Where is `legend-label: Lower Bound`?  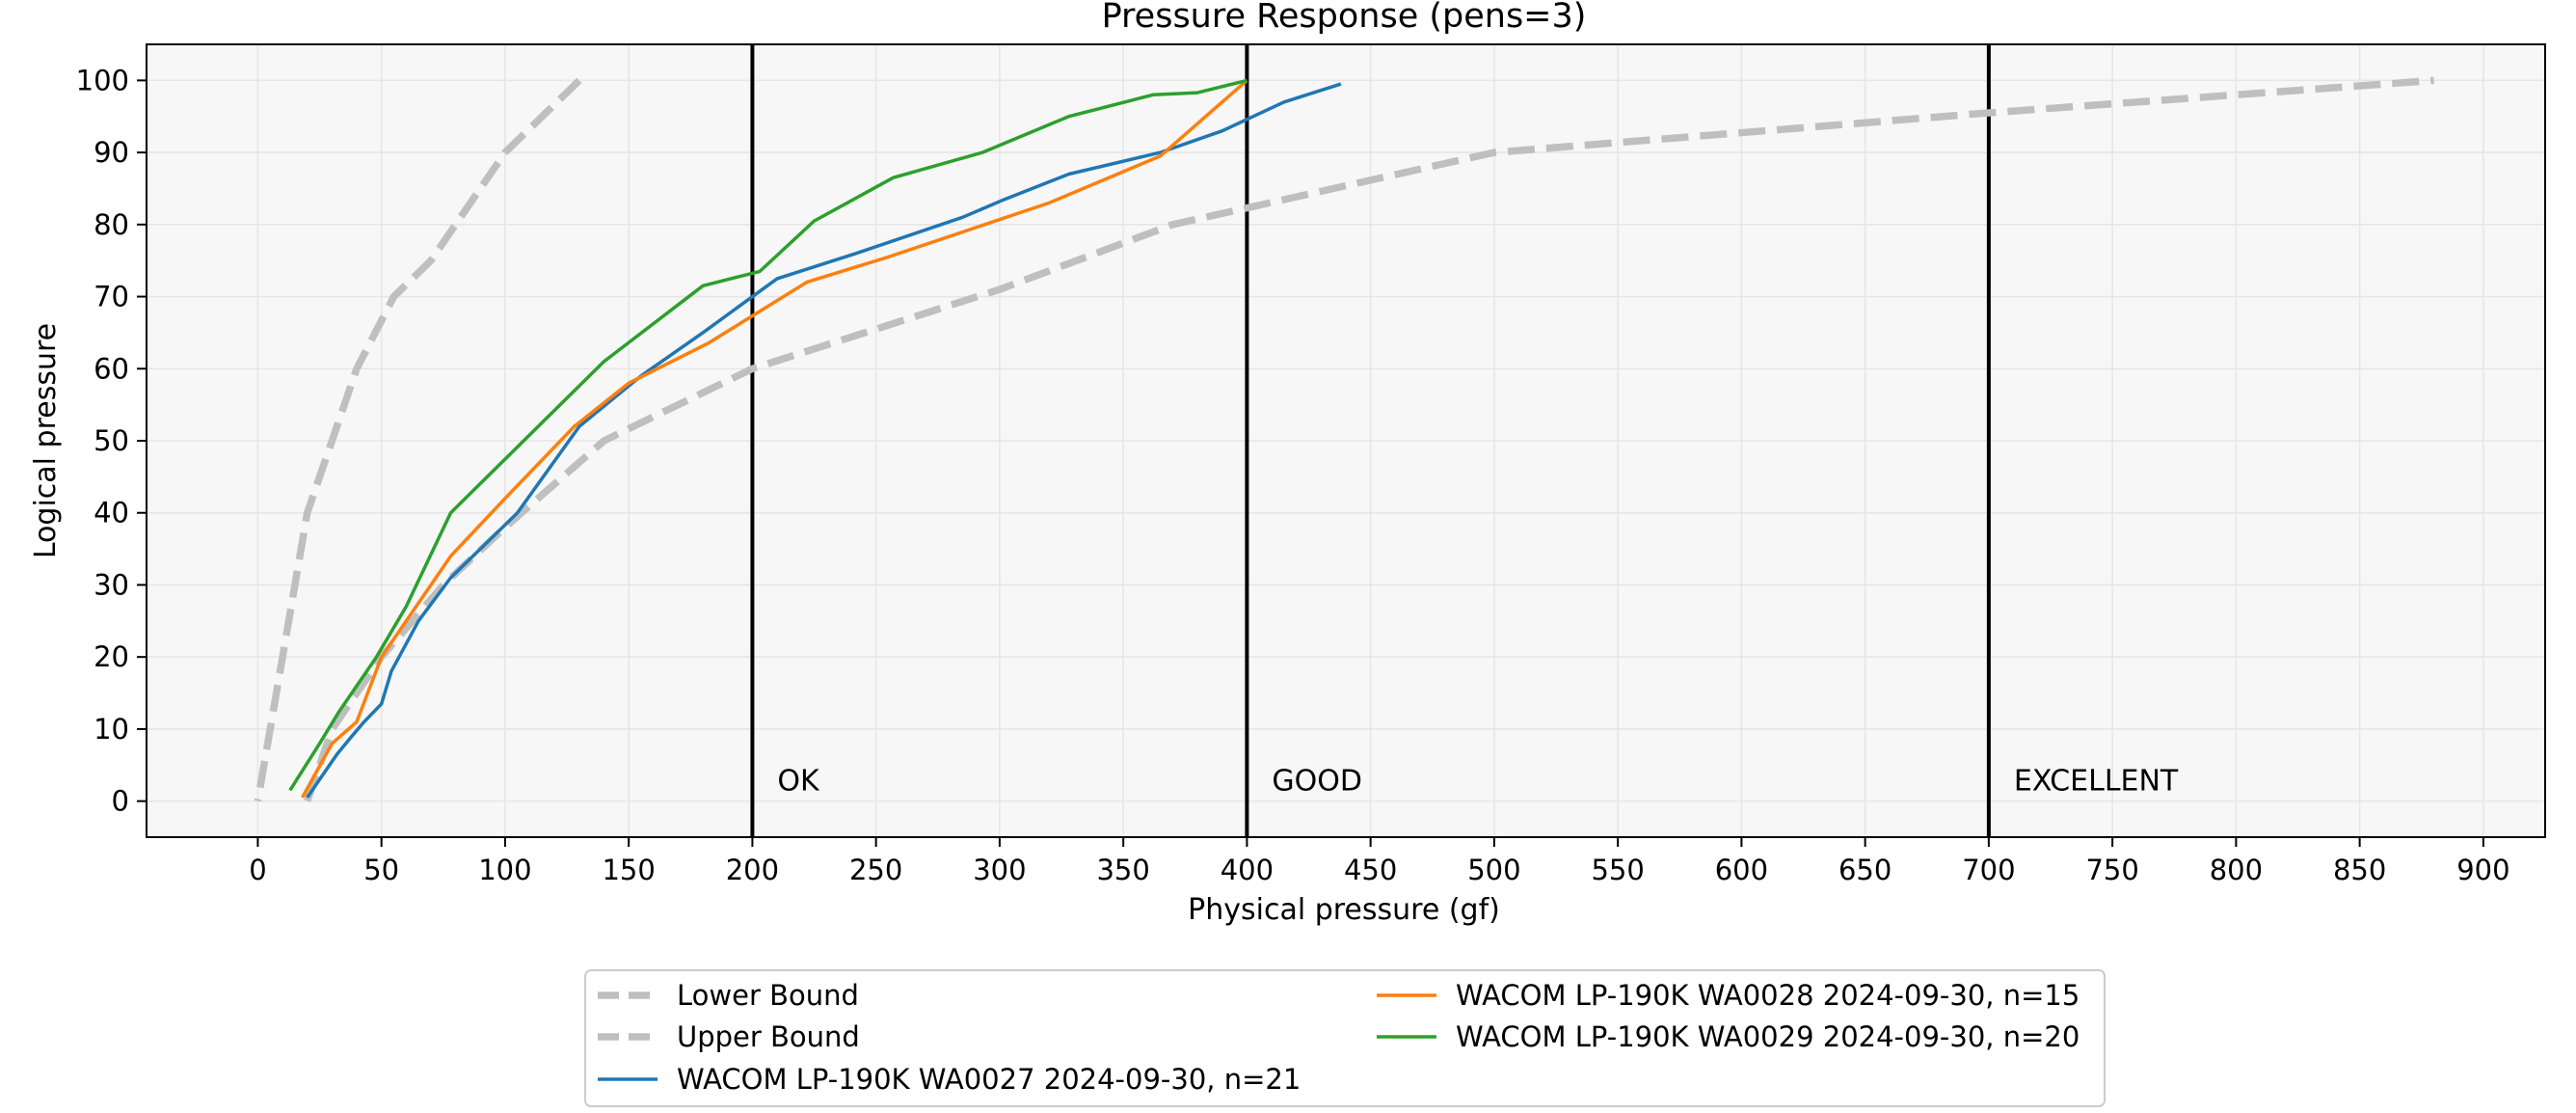
legend-label: Lower Bound is located at coordinates (768, 995).